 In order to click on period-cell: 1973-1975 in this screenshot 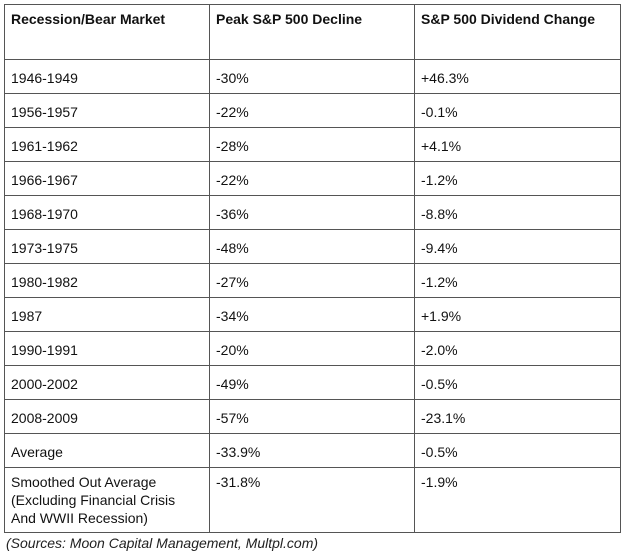, I will do `click(107, 246)`.